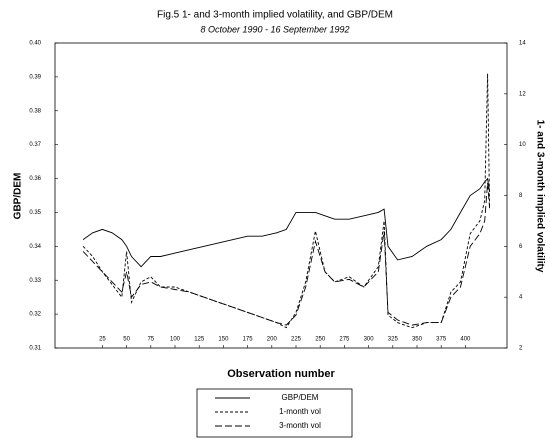 The image size is (550, 439). What do you see at coordinates (35, 111) in the screenshot?
I see `y-tick-label: 0.38` at bounding box center [35, 111].